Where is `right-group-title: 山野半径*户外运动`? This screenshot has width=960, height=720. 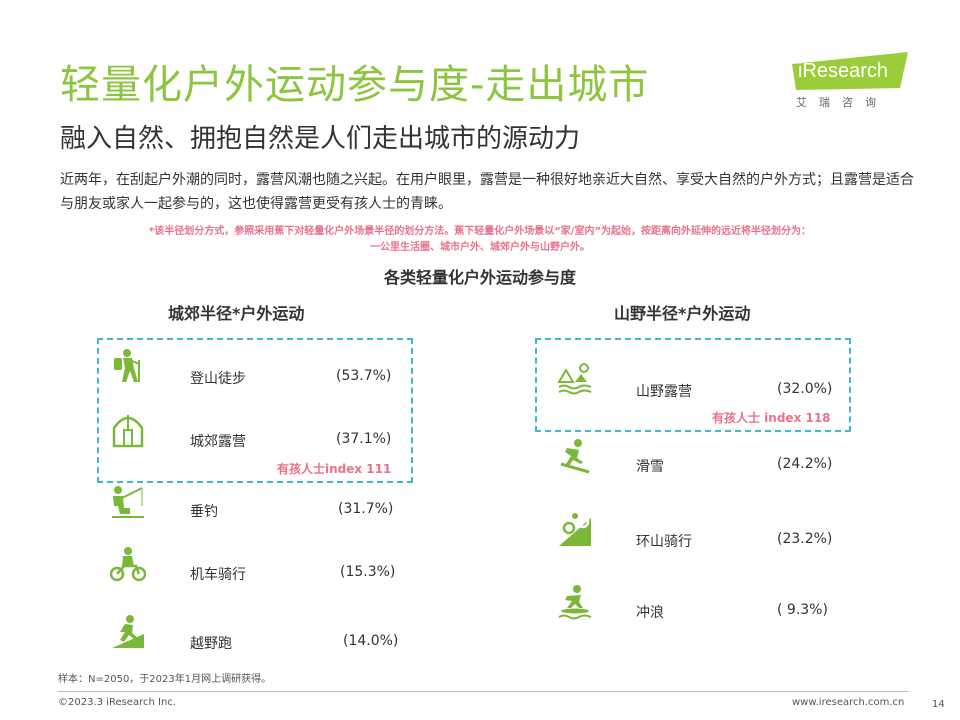 right-group-title: 山野半径*户外运动 is located at coordinates (682, 313).